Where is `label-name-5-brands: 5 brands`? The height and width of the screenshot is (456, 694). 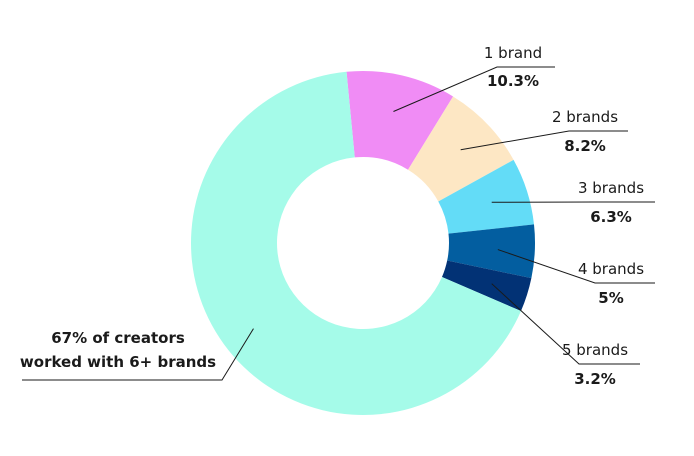
label-name-5-brands: 5 brands is located at coordinates (595, 350).